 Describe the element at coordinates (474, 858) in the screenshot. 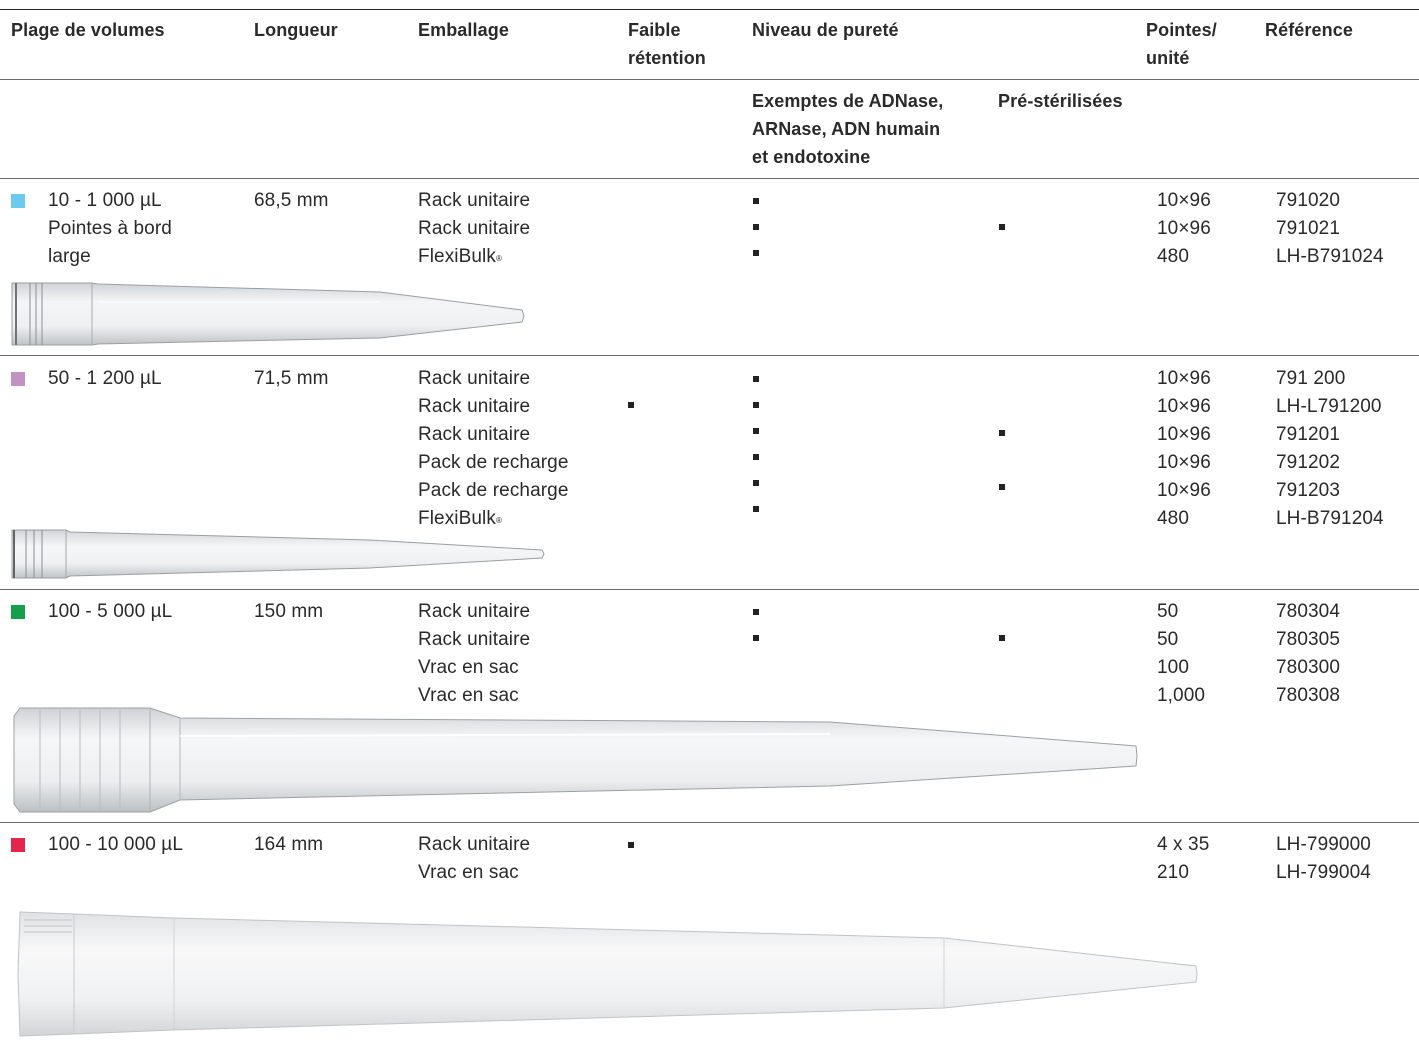

I see `packaging-list: Rack unitaire Vrac en sac` at that location.